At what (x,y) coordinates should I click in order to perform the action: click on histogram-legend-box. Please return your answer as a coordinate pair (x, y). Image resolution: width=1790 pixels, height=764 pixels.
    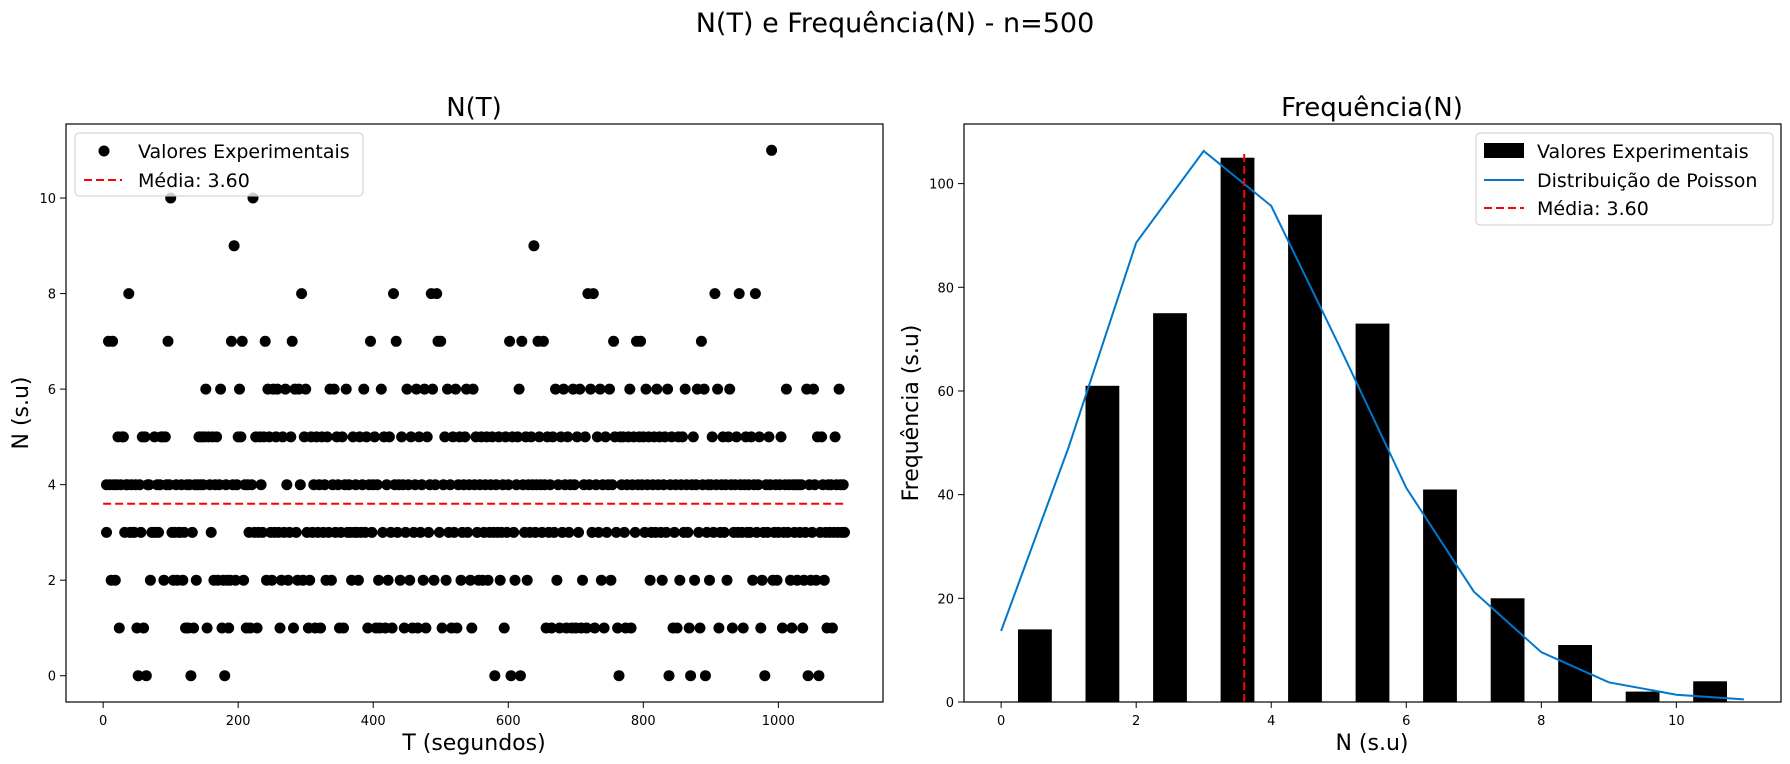
    Looking at the image, I should click on (1624, 179).